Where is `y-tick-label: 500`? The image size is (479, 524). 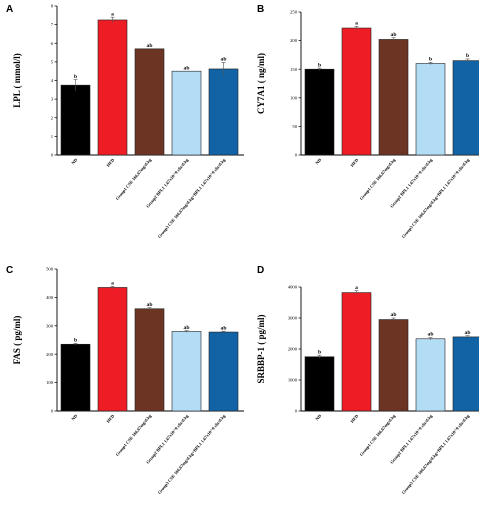 y-tick-label: 500 is located at coordinates (50, 269).